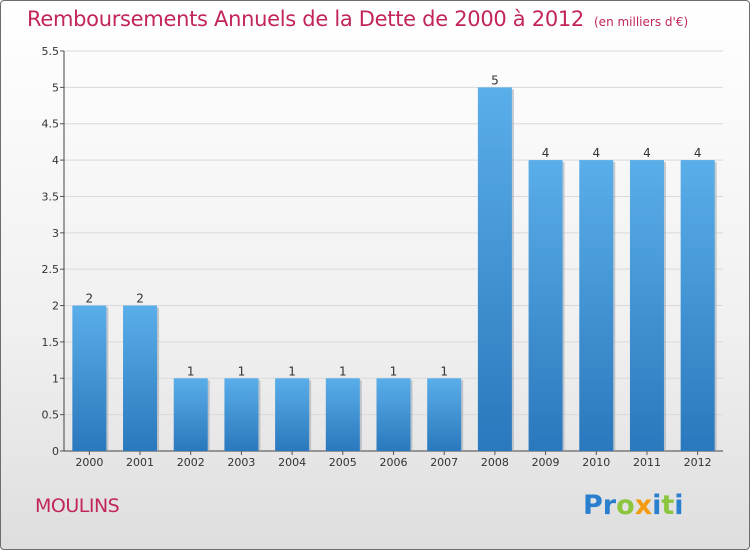 This screenshot has height=550, width=750. I want to click on y-tick-label: 1, so click(55, 378).